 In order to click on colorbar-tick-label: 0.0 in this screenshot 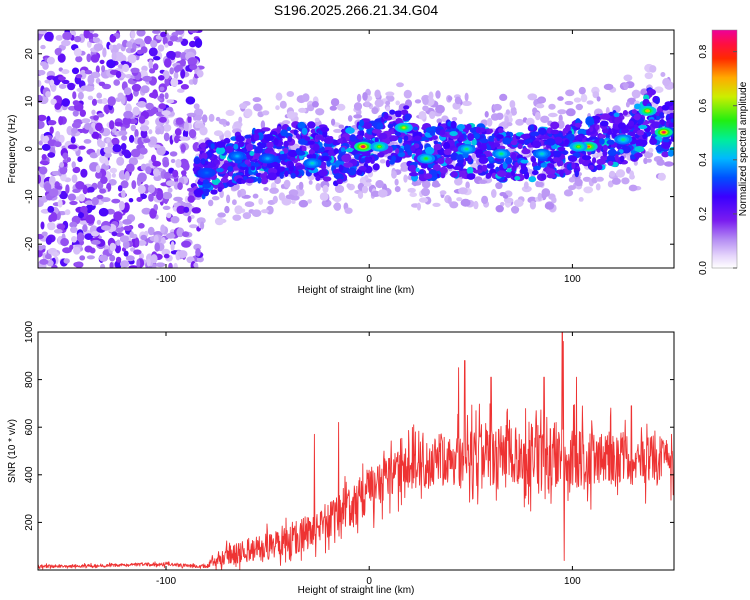, I will do `click(703, 268)`.